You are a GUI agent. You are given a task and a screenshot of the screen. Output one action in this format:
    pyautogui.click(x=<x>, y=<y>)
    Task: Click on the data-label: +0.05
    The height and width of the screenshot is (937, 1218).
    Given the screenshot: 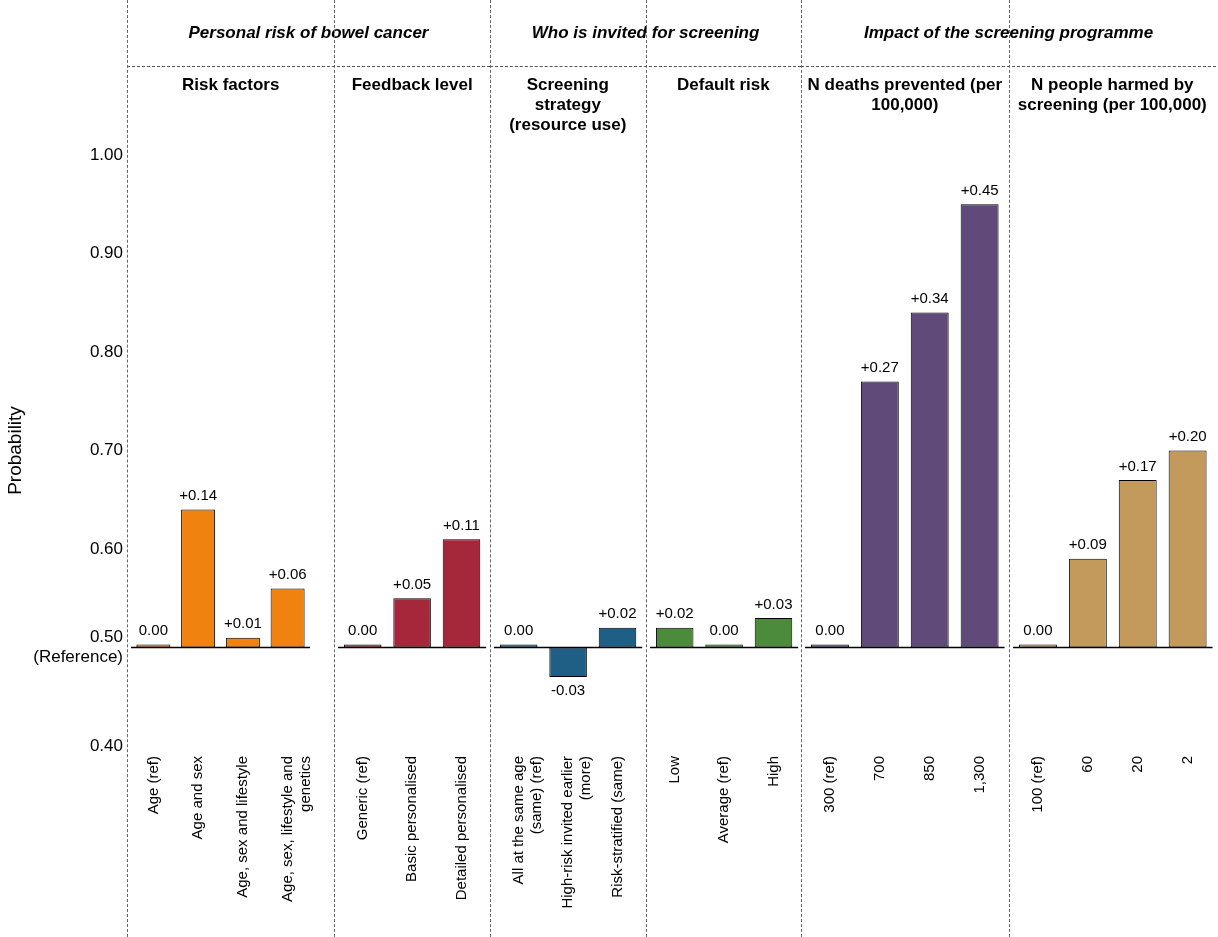 What is the action you would take?
    pyautogui.click(x=412, y=583)
    